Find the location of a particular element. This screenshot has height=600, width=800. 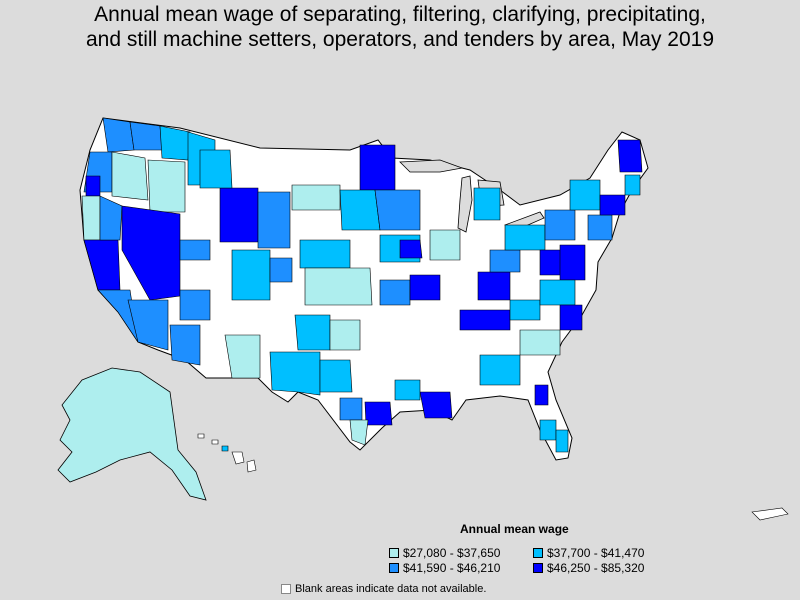

legend-item-3: $41,590 - $46,210 is located at coordinates (444, 568).